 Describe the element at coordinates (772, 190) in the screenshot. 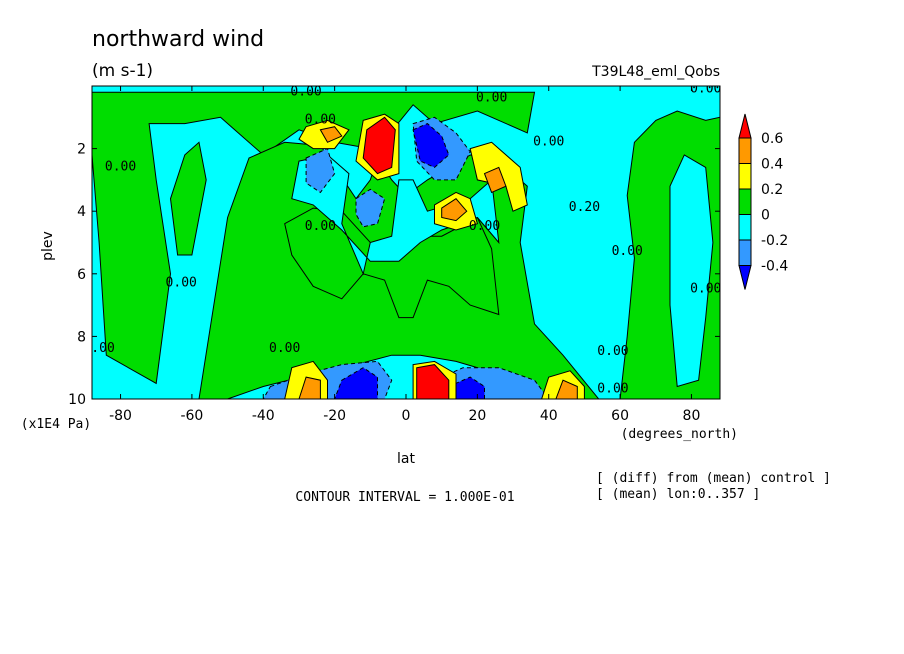

I see `colorbar-label: 0.2` at that location.